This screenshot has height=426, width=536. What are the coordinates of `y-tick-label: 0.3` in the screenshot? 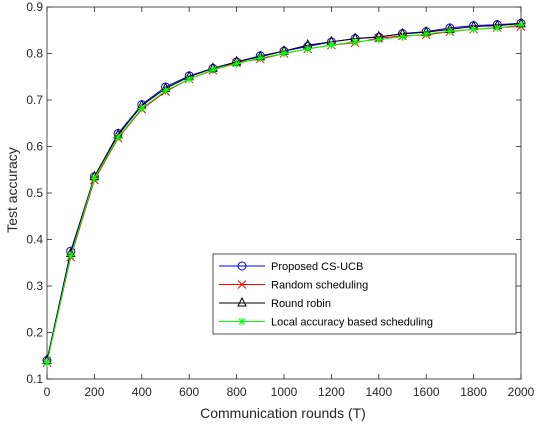 It's located at (34, 286).